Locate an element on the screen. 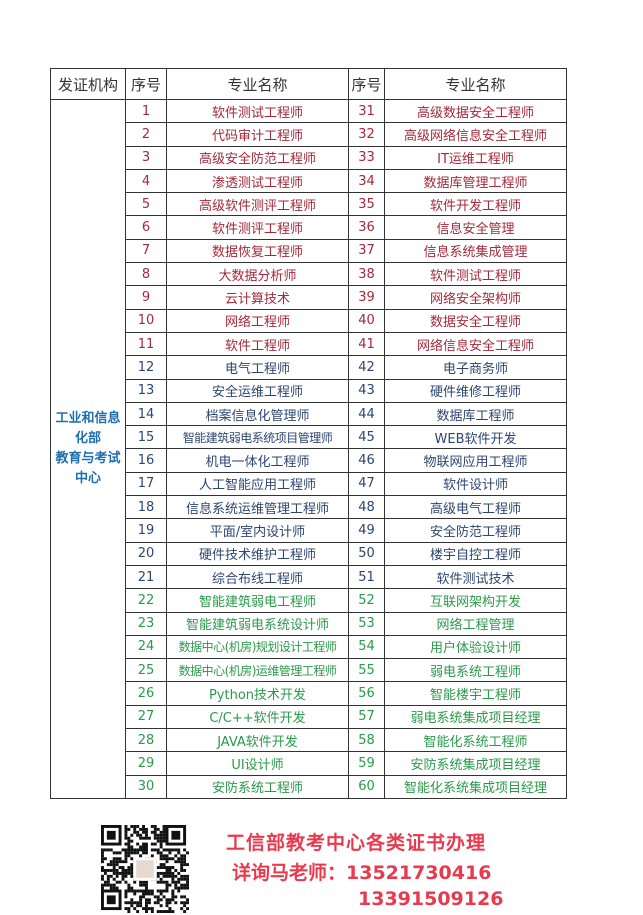  table-row: 23 智能建筑弱电系统设计师 53 网络工程管理 is located at coordinates (309, 623).